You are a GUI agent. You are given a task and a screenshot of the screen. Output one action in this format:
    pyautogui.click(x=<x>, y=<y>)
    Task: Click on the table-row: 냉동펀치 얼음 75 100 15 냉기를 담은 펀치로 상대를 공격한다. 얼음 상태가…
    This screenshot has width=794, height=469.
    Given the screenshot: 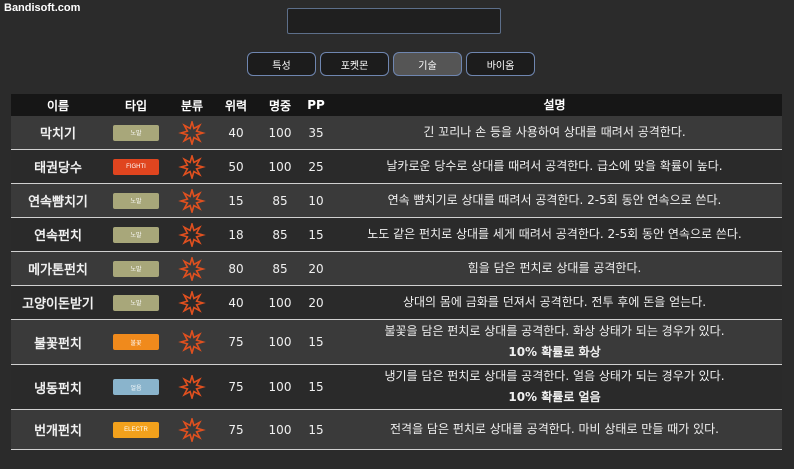 What is the action you would take?
    pyautogui.click(x=396, y=387)
    